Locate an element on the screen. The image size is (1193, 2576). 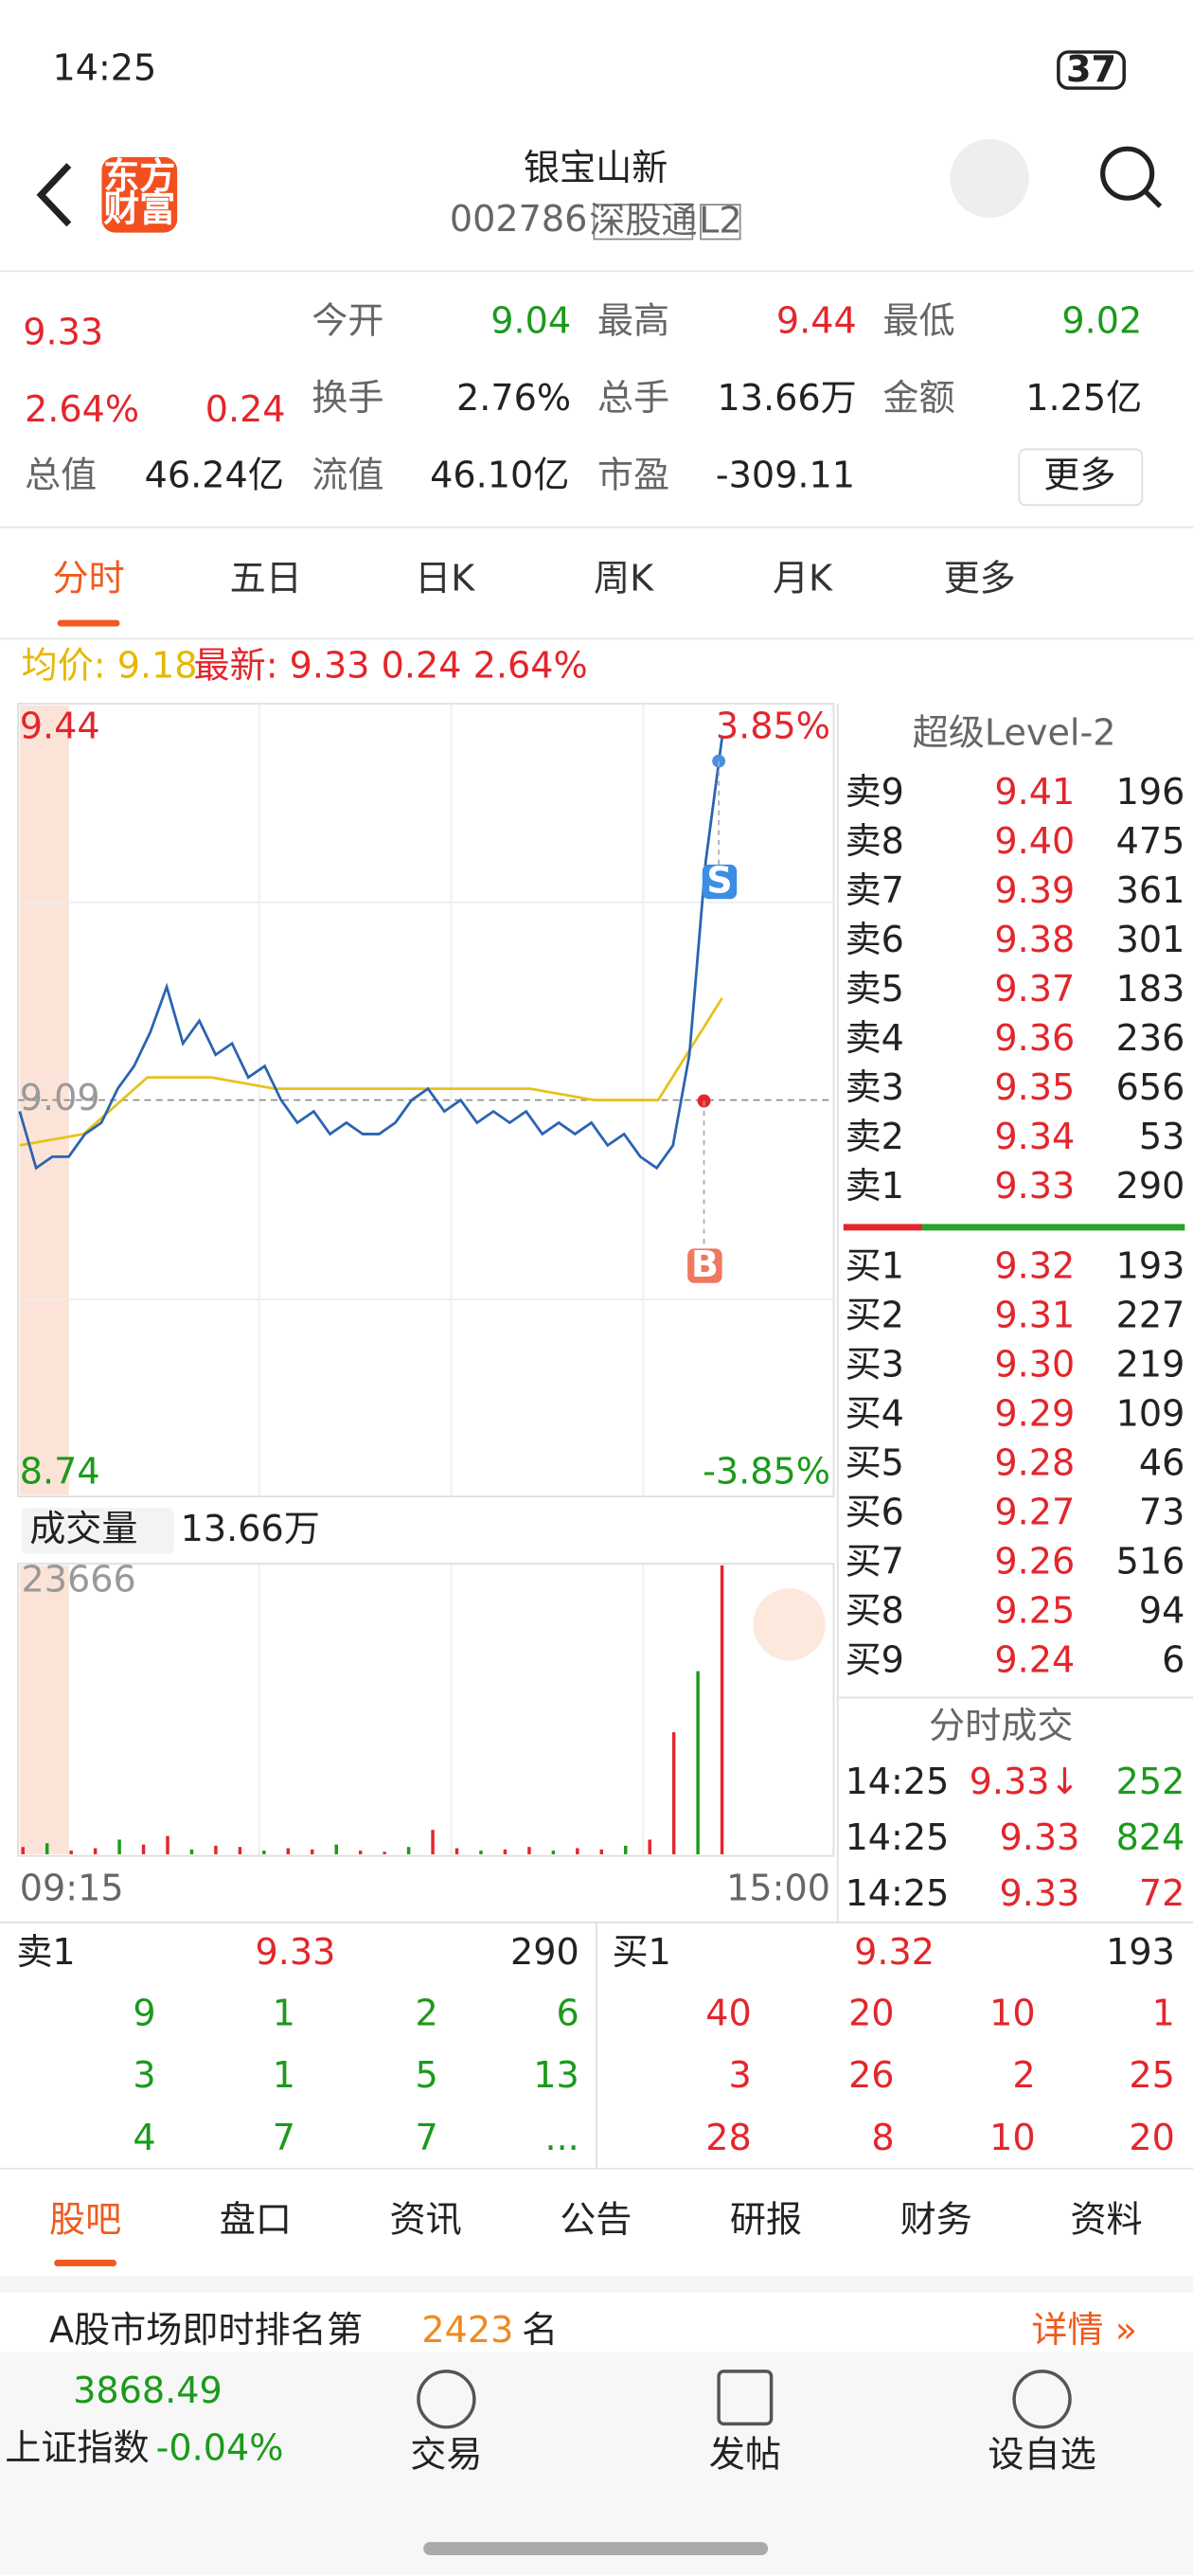
queue-order: 2 is located at coordinates (1023, 2075).